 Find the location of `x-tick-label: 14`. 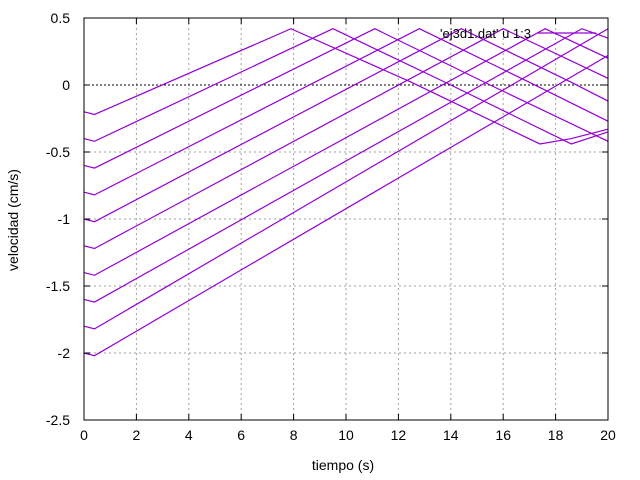

x-tick-label: 14 is located at coordinates (451, 435).